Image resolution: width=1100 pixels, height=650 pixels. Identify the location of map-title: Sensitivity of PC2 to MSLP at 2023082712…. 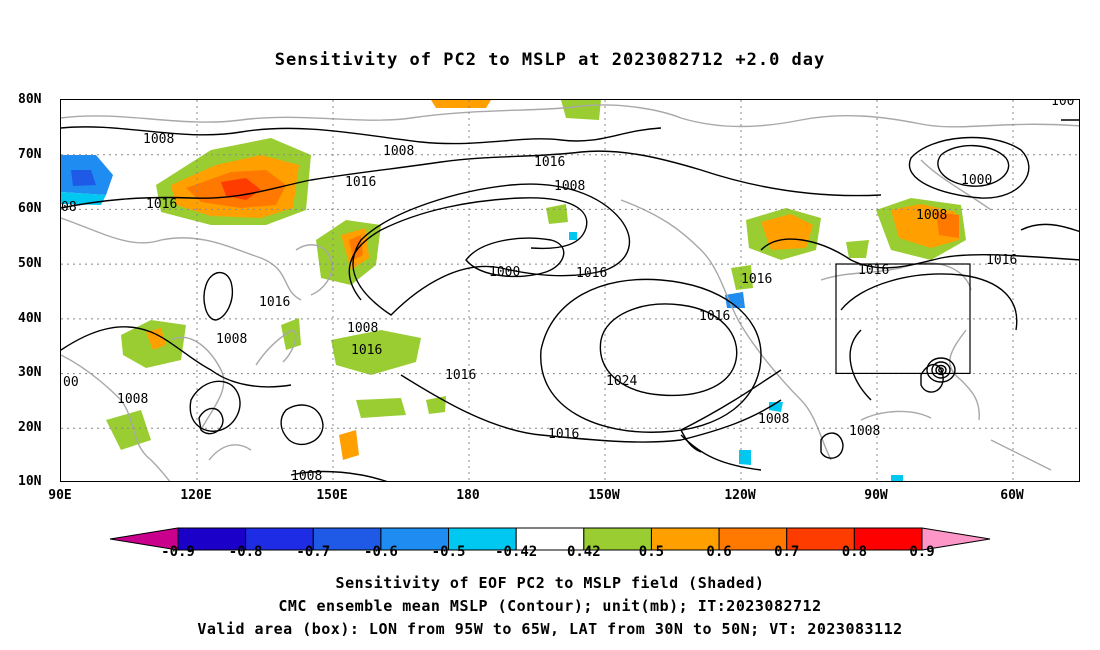
(550, 60).